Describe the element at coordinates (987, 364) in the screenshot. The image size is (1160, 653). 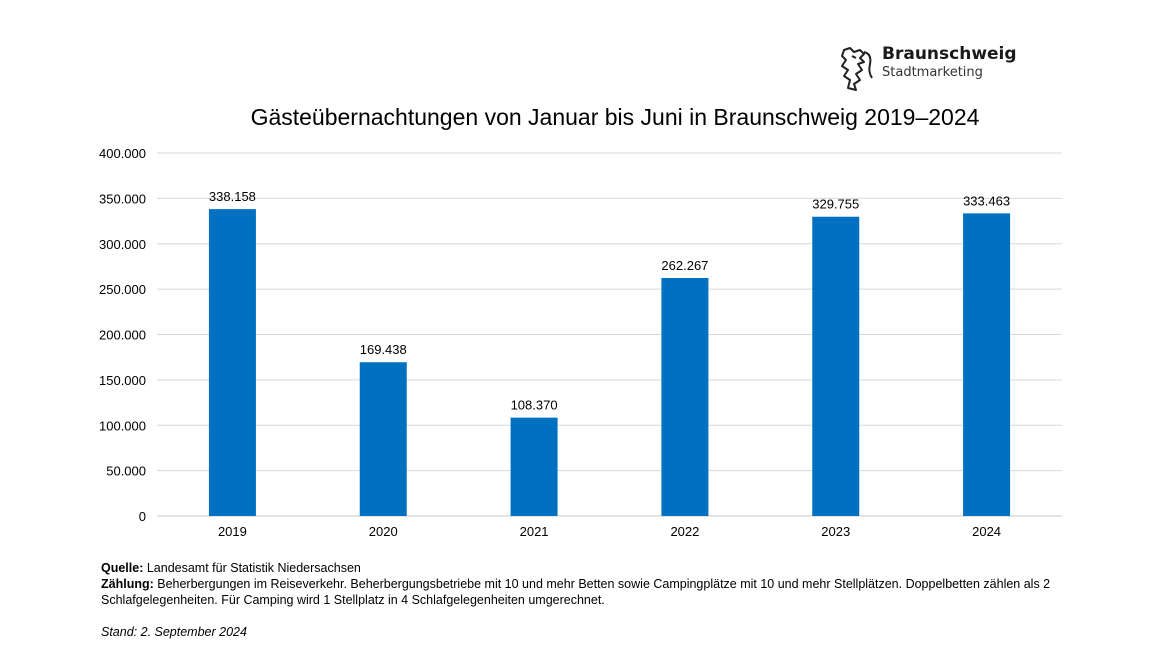
I see `bar-2024` at that location.